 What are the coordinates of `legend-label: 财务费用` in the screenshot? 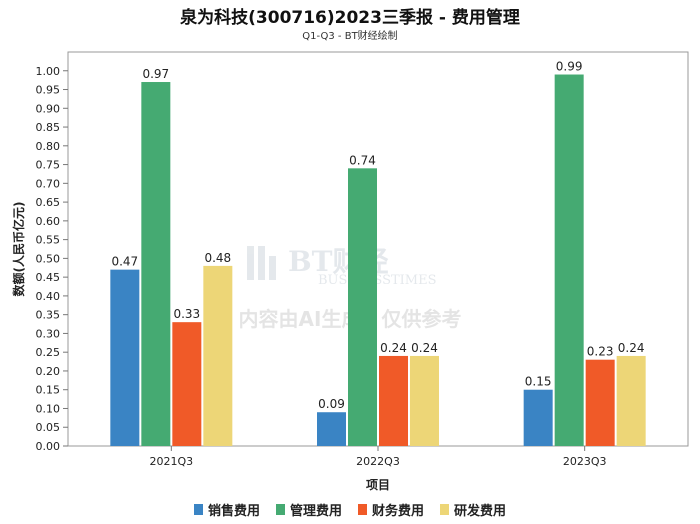 It's located at (398, 511).